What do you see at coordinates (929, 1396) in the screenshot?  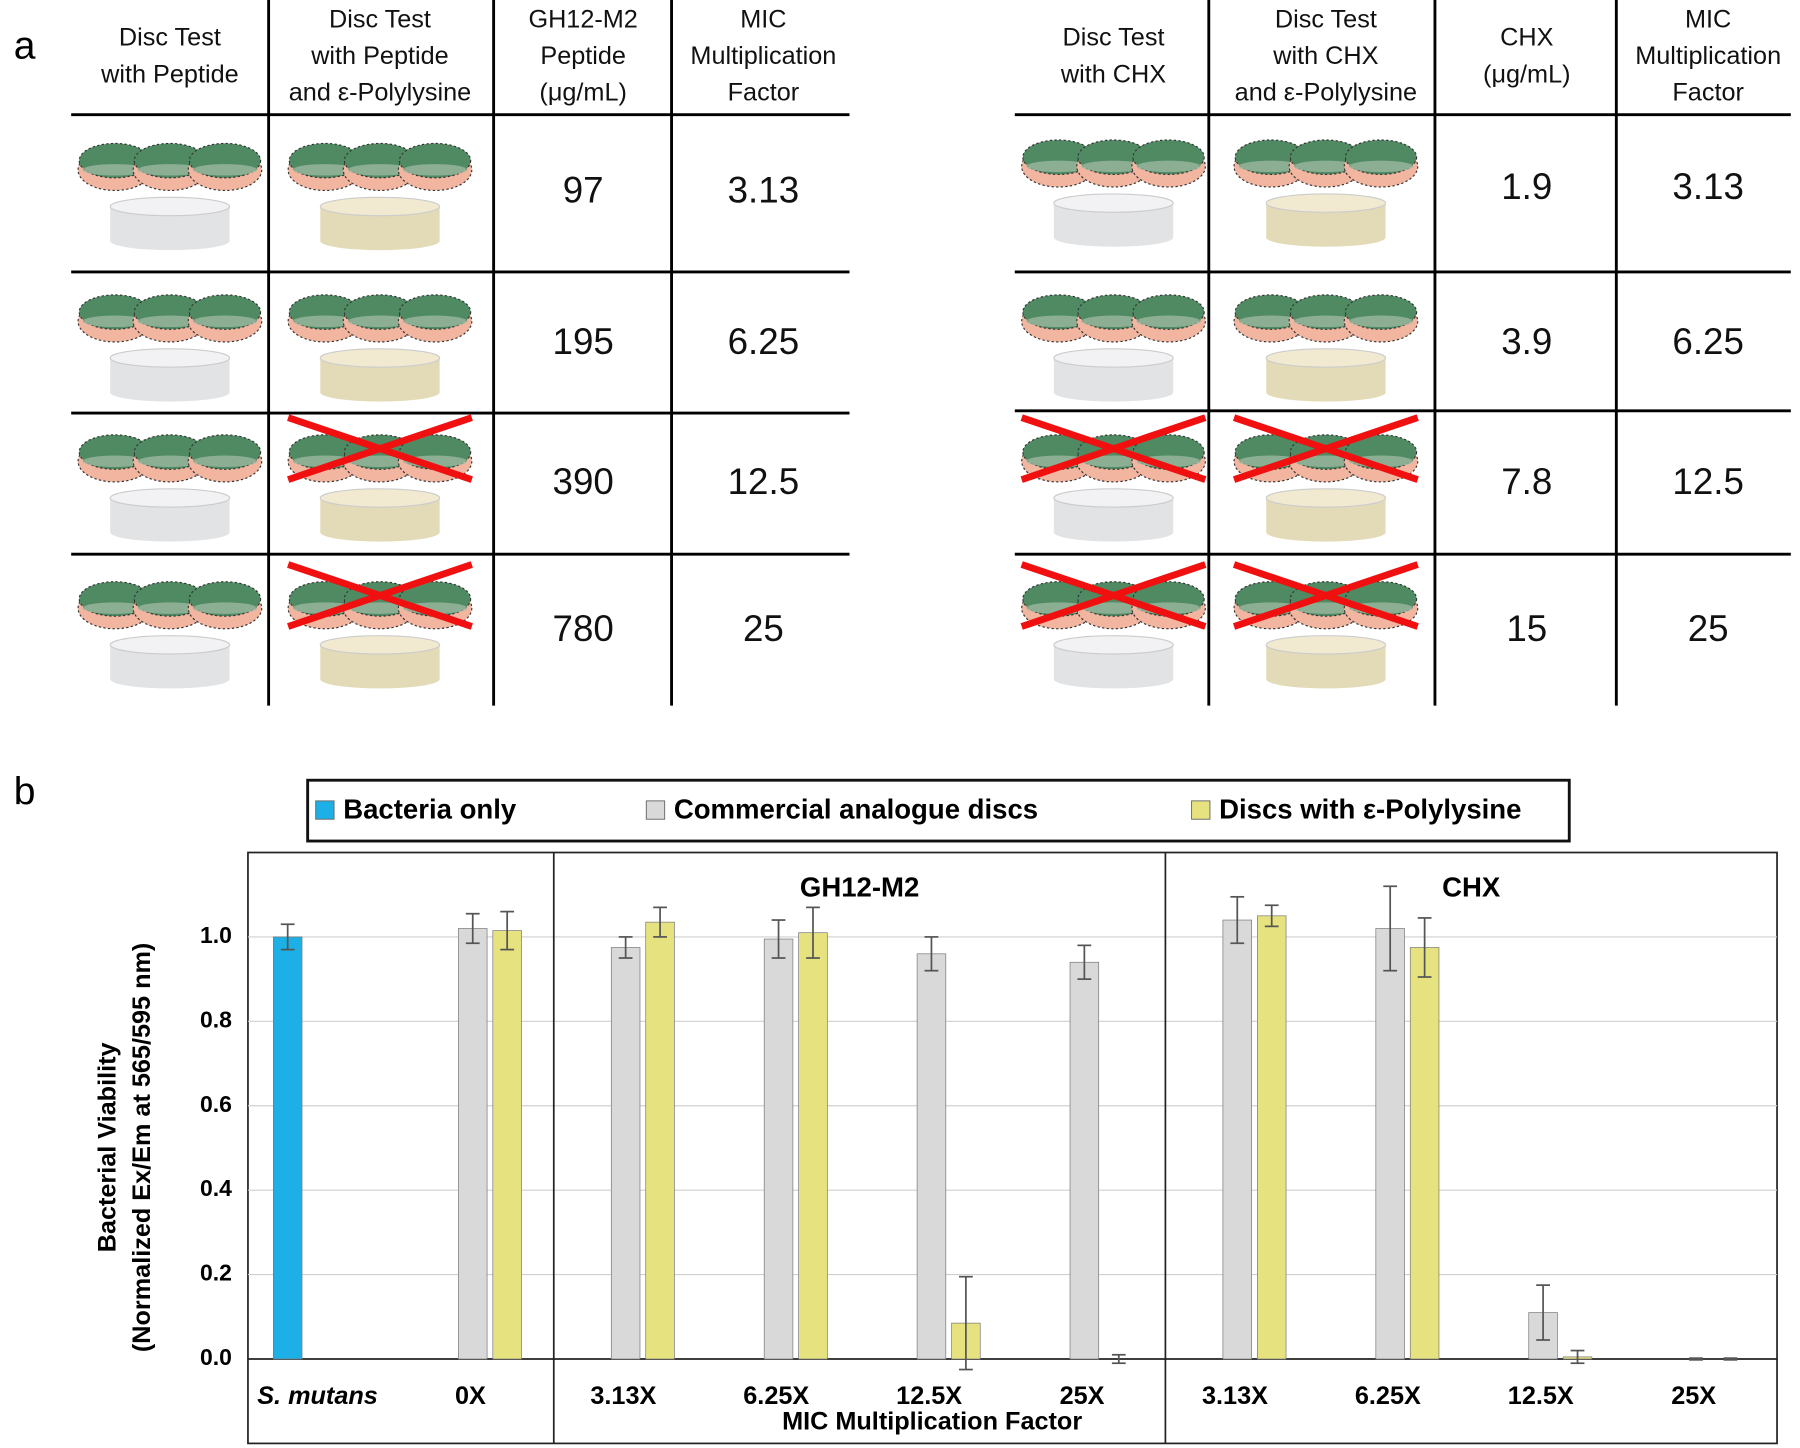 I see `x-tick-label: 12.5X` at bounding box center [929, 1396].